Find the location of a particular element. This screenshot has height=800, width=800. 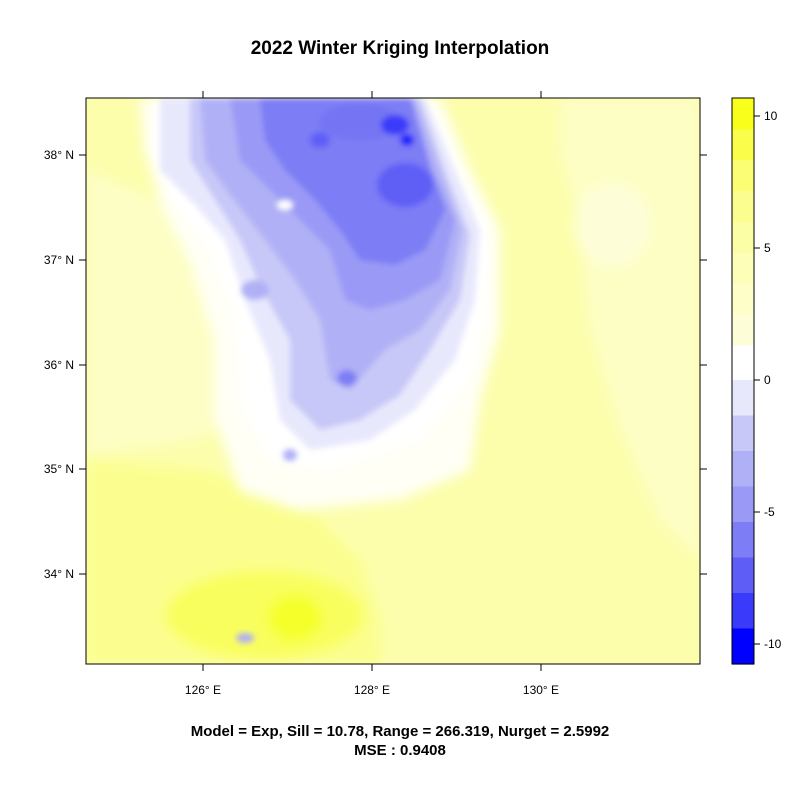

chart-title: 2022 Winter Kriging Interpolation is located at coordinates (400, 48).